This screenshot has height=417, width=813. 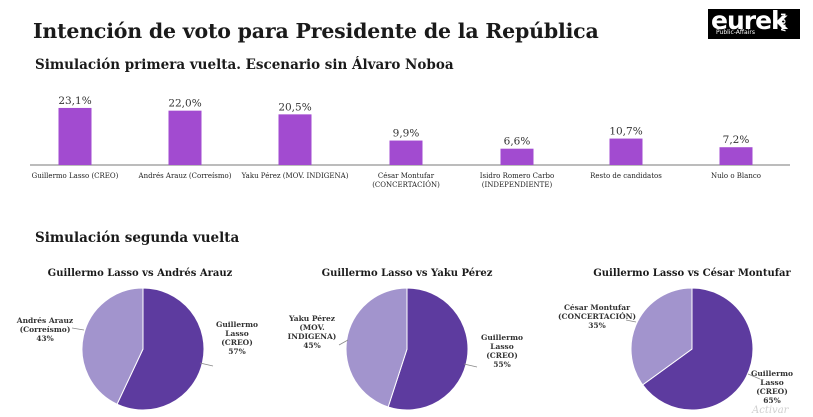 What do you see at coordinates (597, 325) in the screenshot?
I see `pie-slice-label: 35%` at bounding box center [597, 325].